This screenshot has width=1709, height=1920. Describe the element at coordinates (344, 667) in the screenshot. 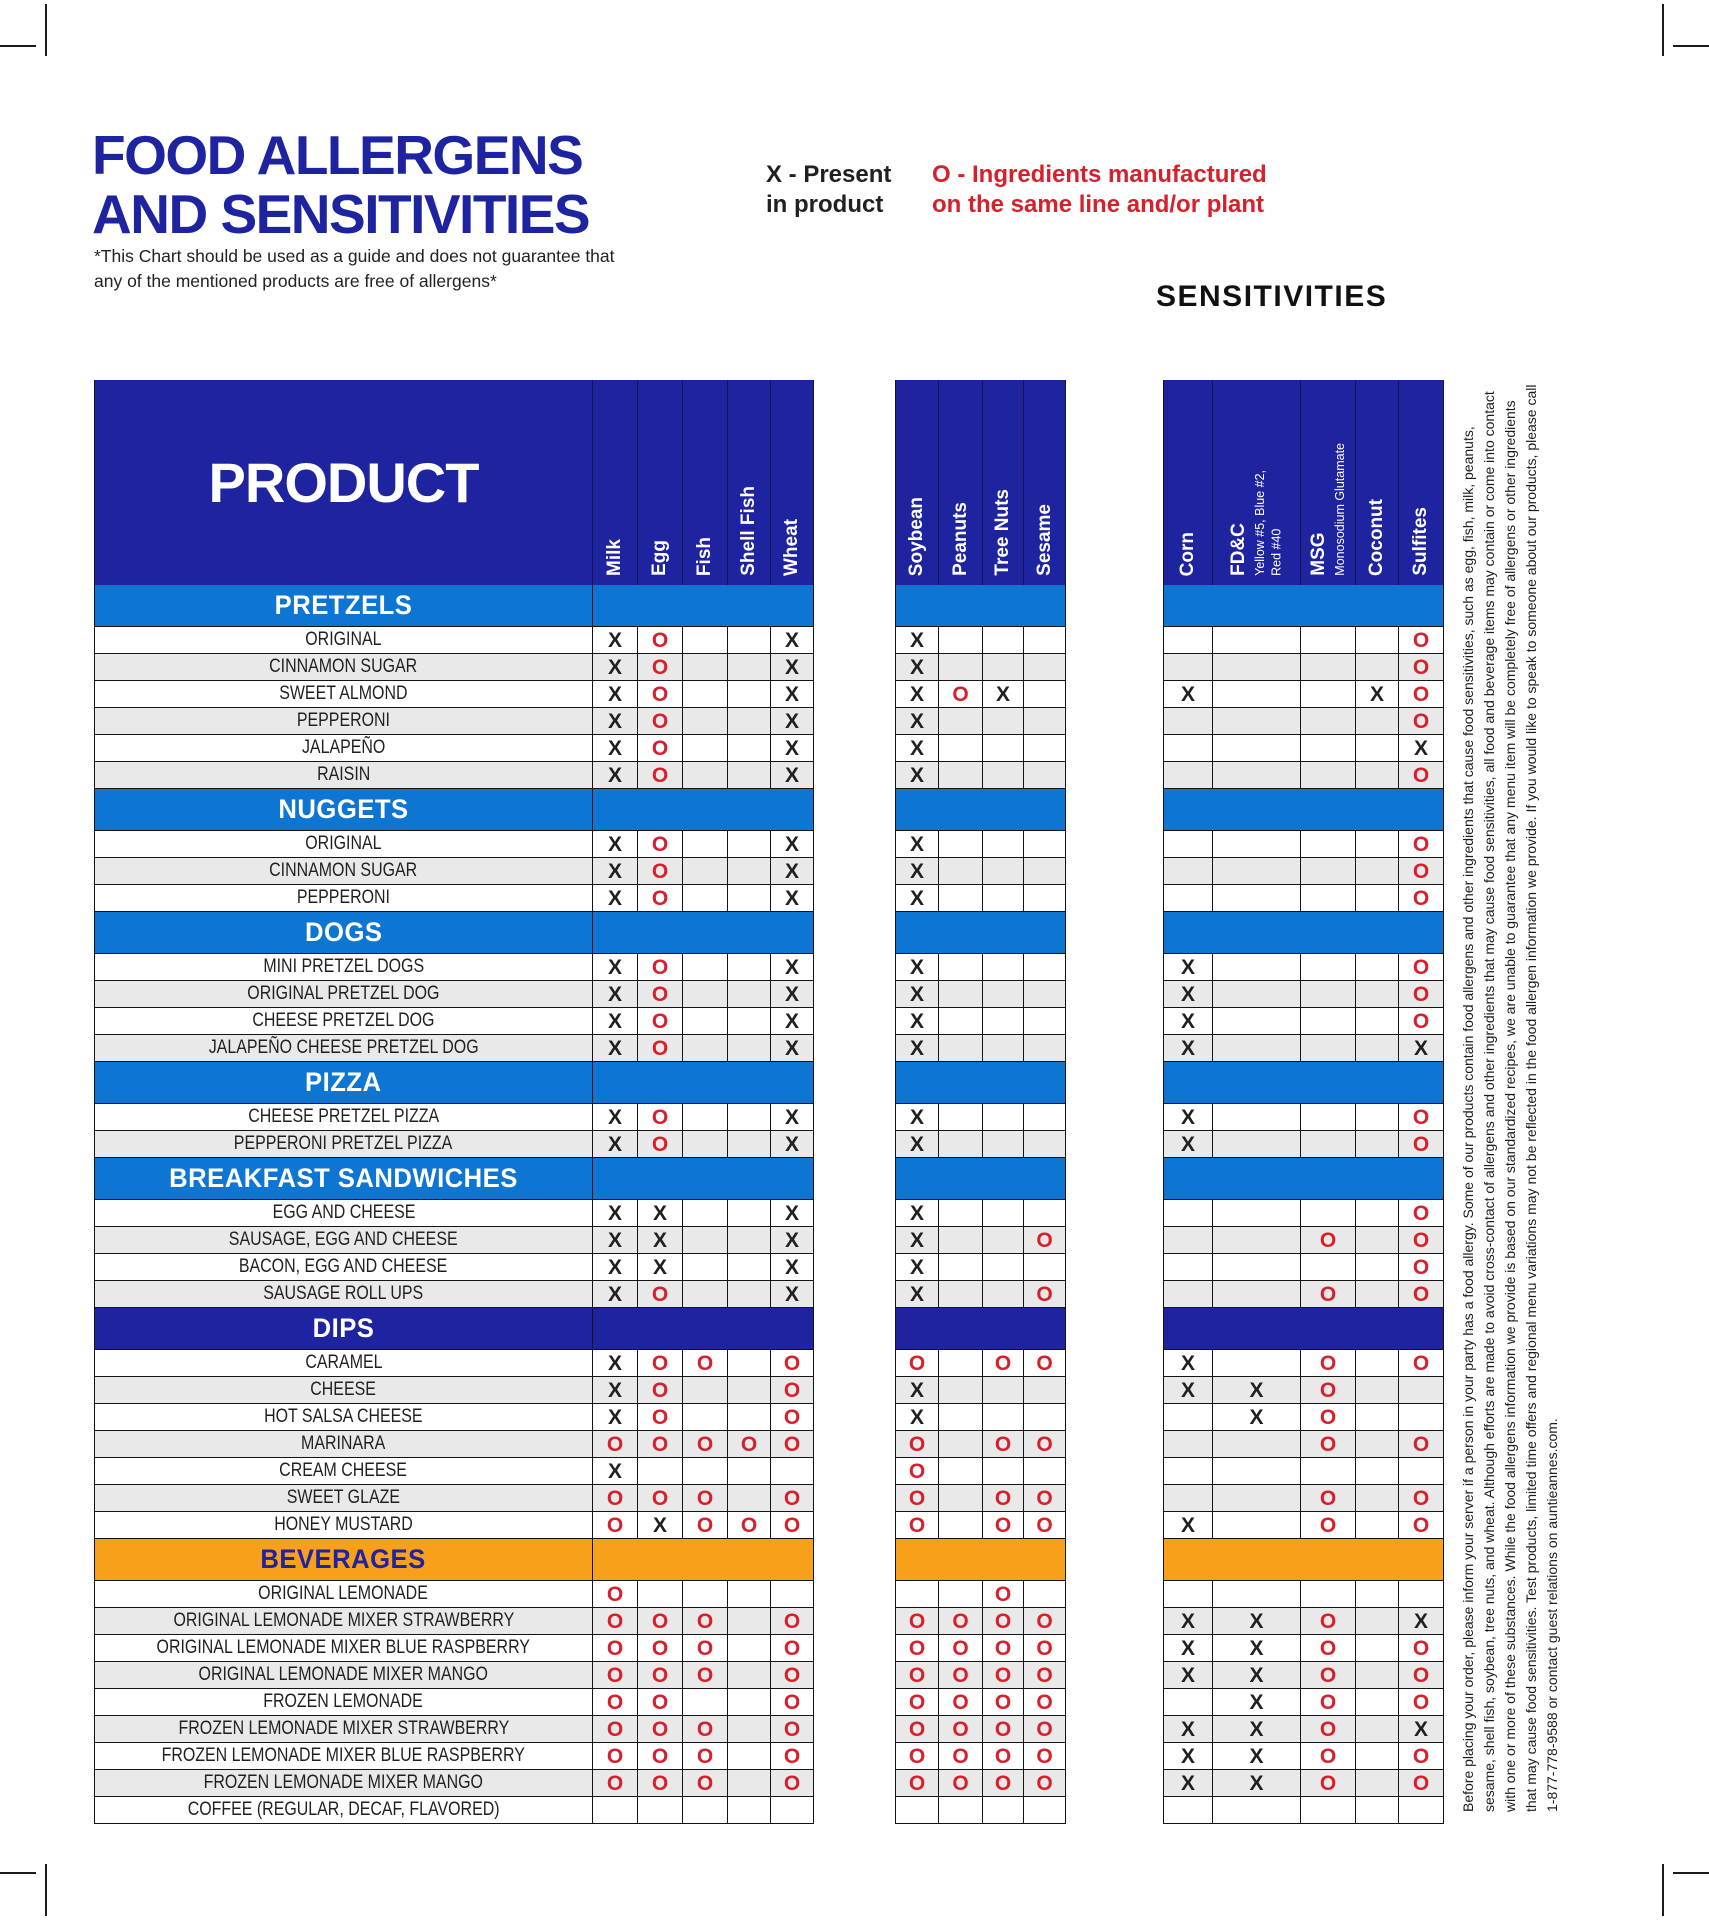

I see `product-cell: CINNAMON SUGAR` at that location.